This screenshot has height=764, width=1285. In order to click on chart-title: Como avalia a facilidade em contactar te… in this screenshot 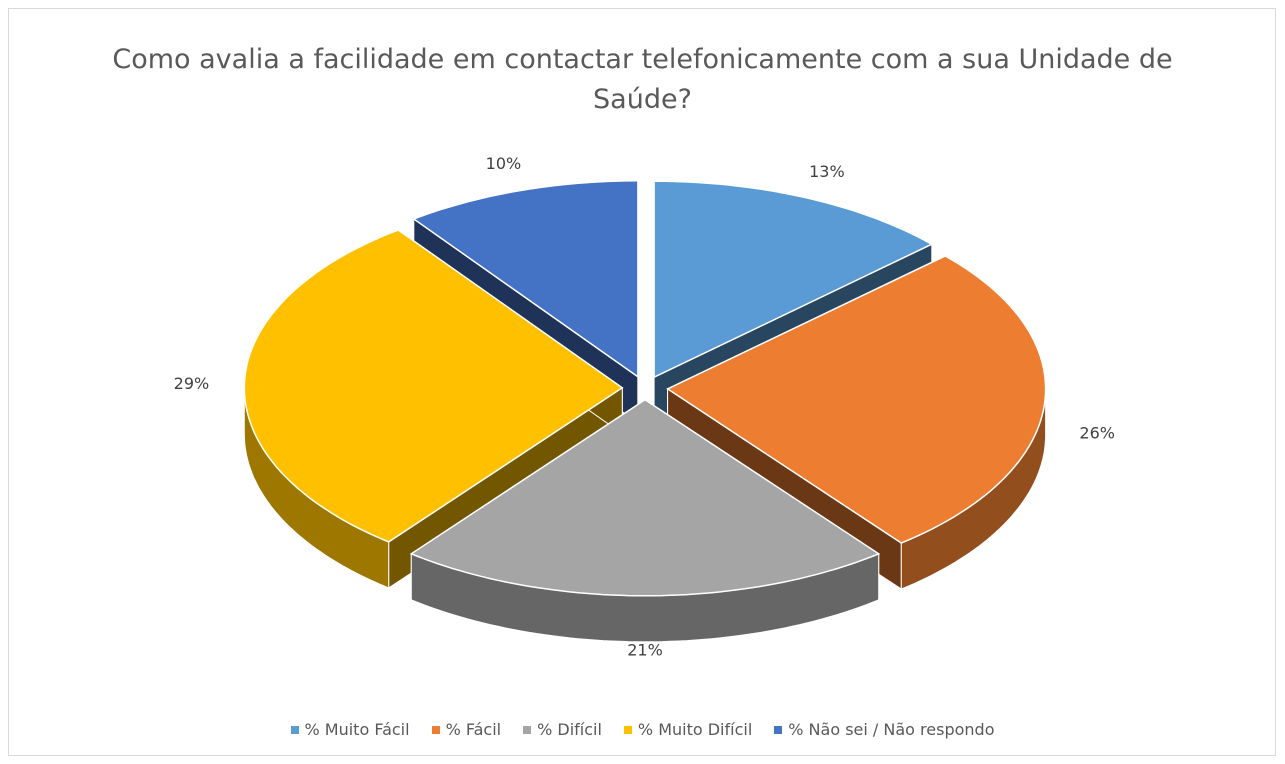, I will do `click(642, 79)`.